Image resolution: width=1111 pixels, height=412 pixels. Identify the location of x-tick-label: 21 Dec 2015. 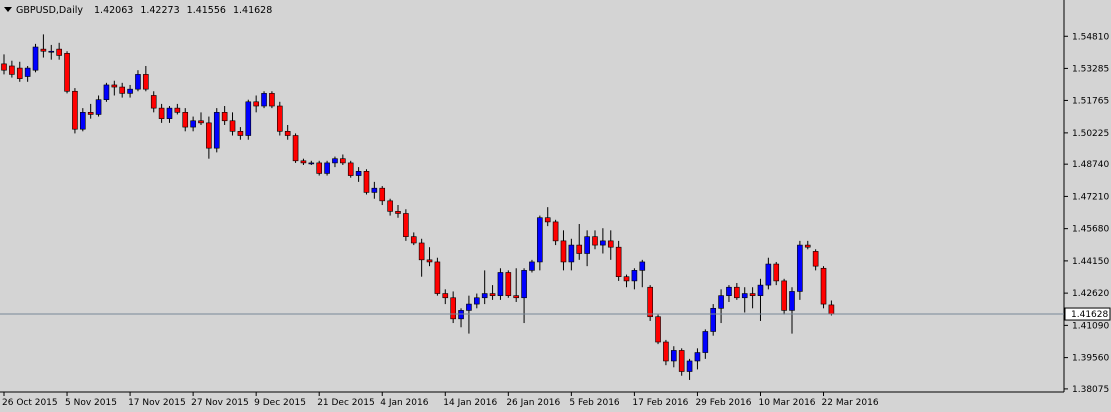
(346, 403).